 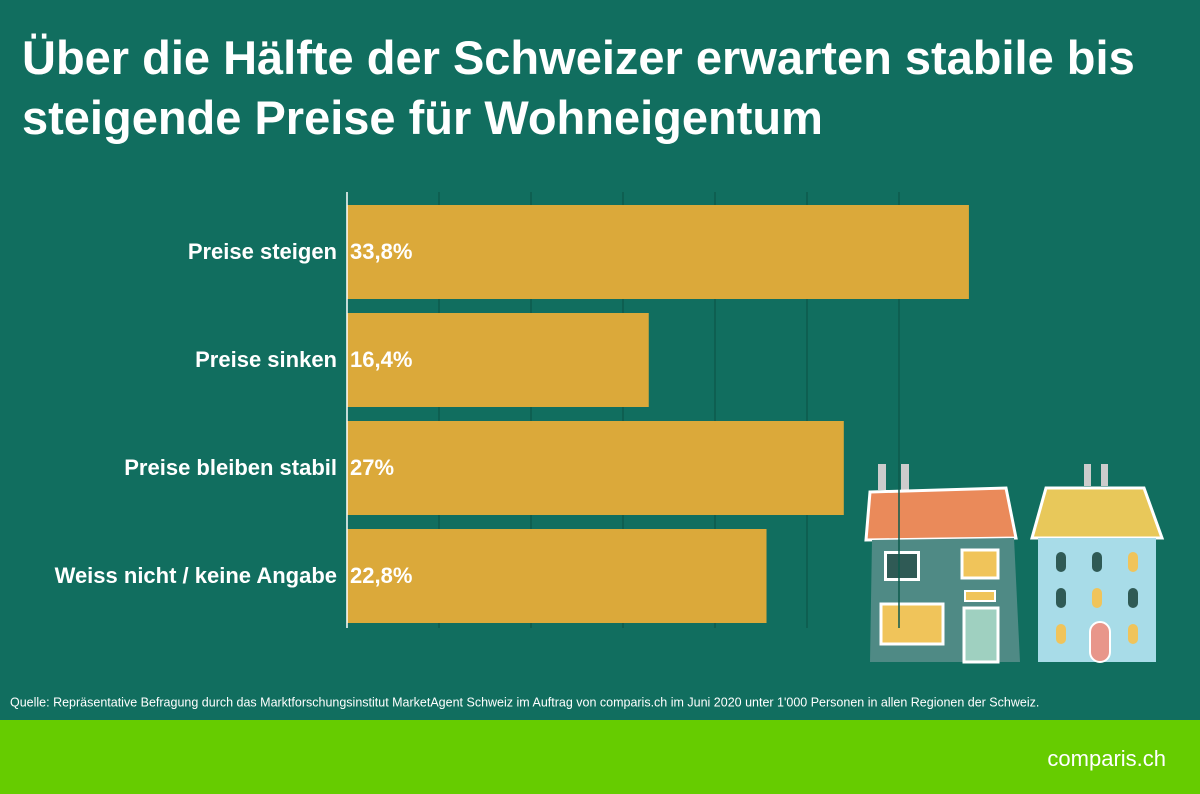 What do you see at coordinates (381, 251) in the screenshot?
I see `value-label: 33,8%` at bounding box center [381, 251].